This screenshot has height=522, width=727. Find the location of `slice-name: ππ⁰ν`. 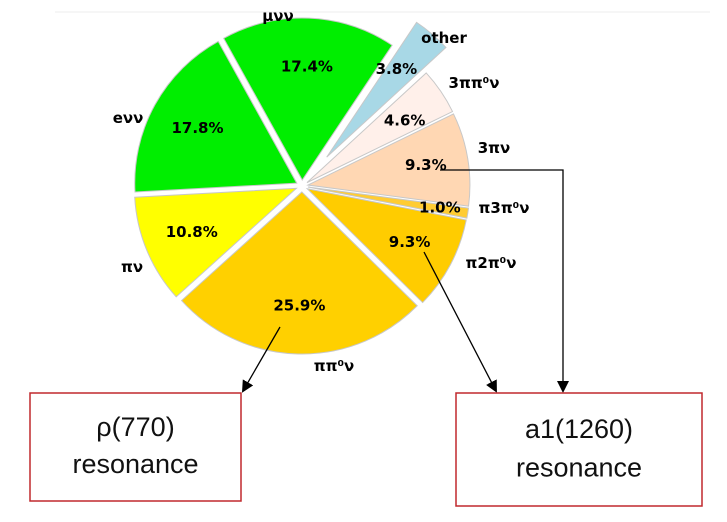

slice-name: ππ⁰ν is located at coordinates (334, 366).